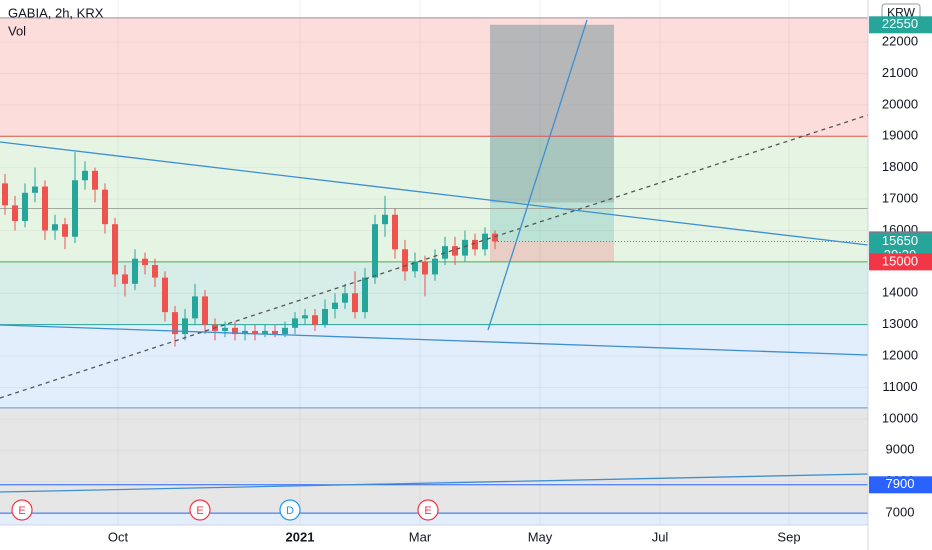  What do you see at coordinates (901, 13) in the screenshot?
I see `currency-label: KRW` at bounding box center [901, 13].